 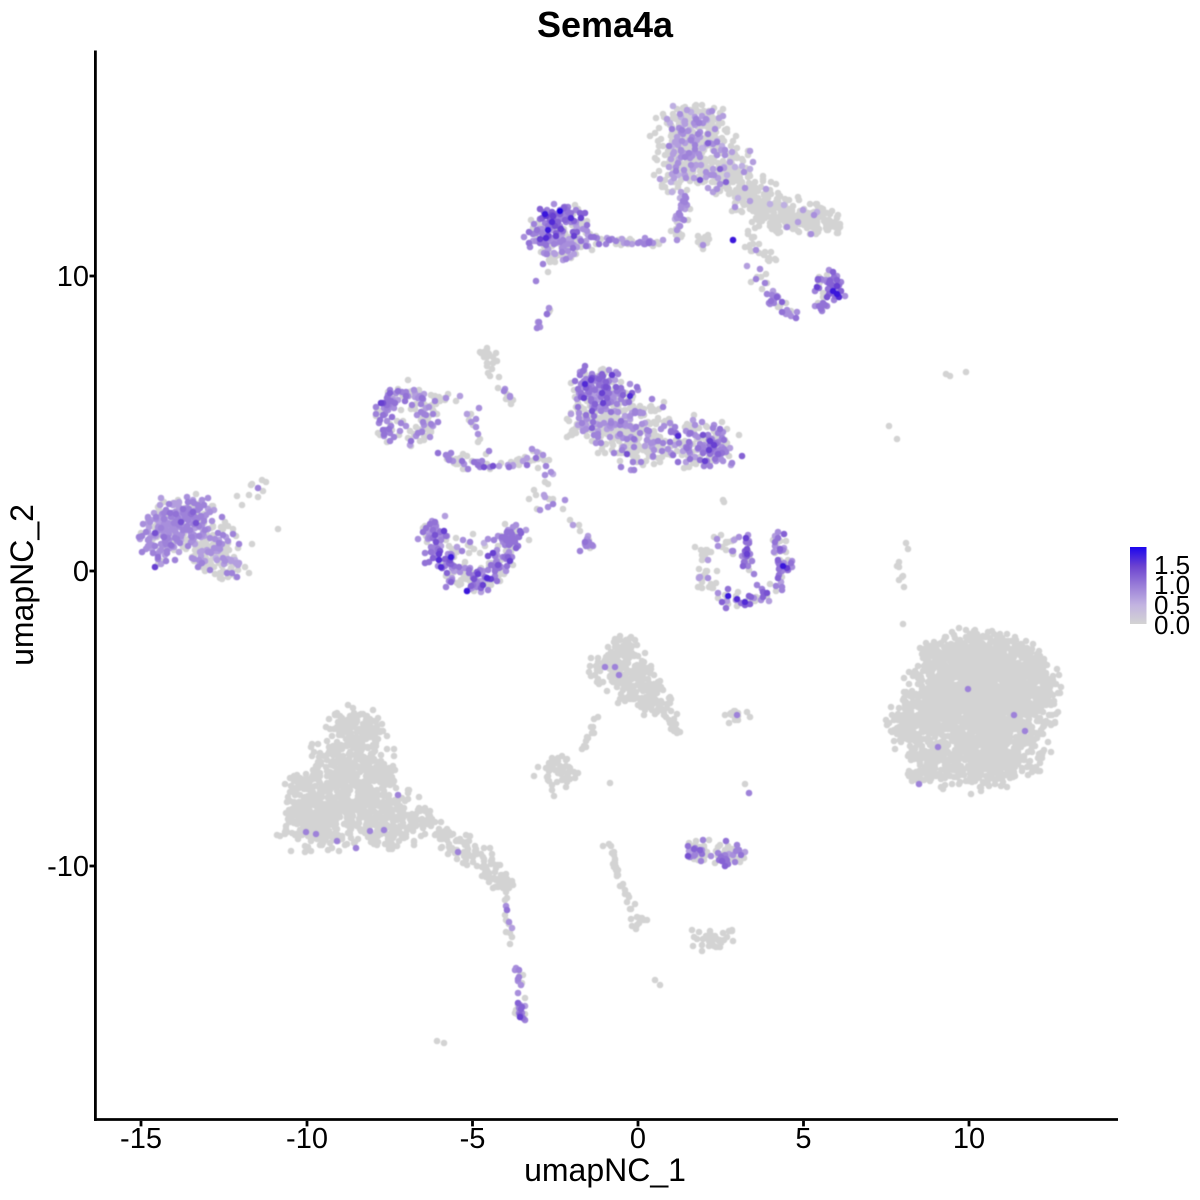 I want to click on svg-text: 1.5, so click(x=1172, y=565).